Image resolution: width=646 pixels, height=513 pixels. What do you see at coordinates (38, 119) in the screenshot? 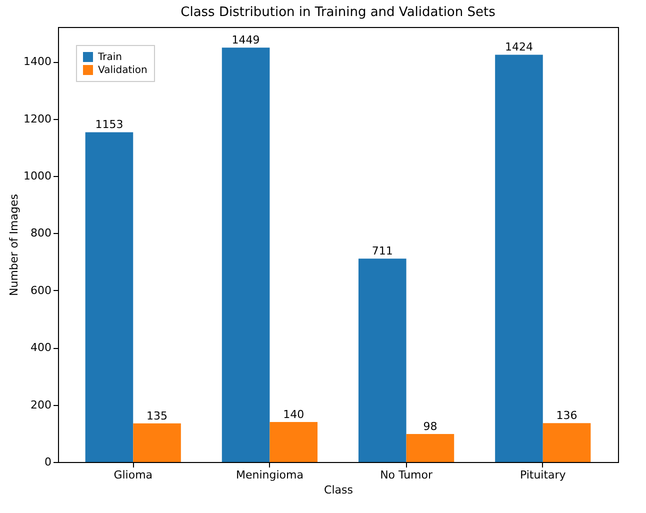
I see `y-tick-label: 1200` at bounding box center [38, 119].